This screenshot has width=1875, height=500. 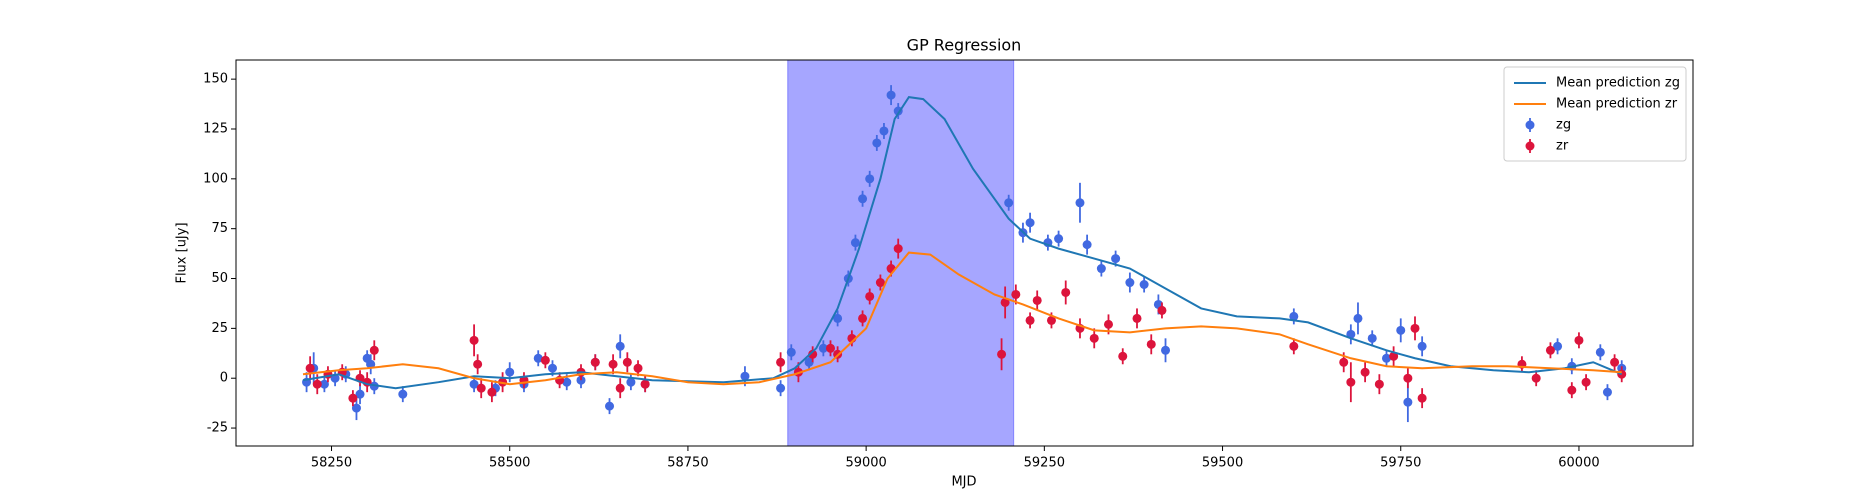 I want to click on chart-title: GP Regression, so click(x=964, y=45).